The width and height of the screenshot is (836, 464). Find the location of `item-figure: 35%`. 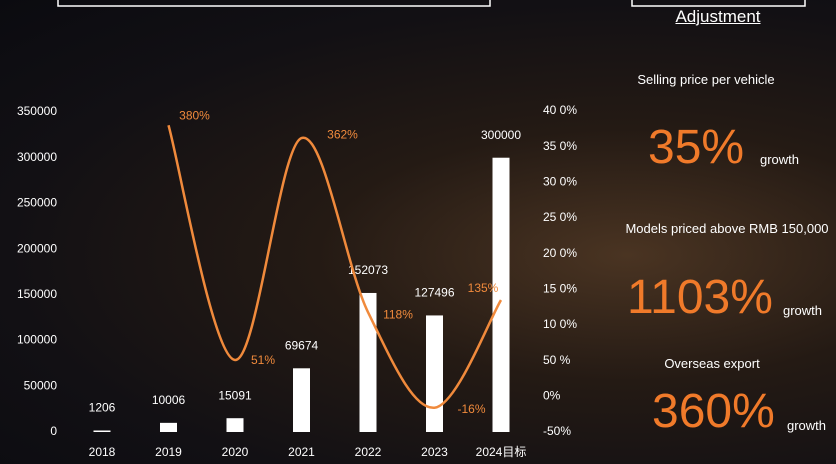

item-figure: 35% is located at coordinates (696, 147).